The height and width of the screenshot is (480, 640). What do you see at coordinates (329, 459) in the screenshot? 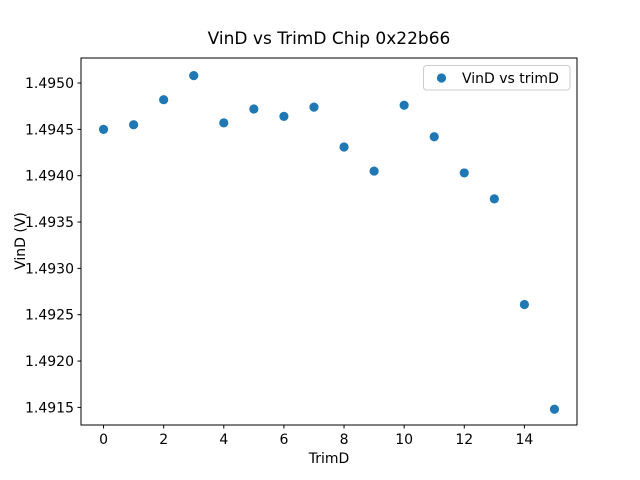
I see `x-axis-label: TrimD` at bounding box center [329, 459].